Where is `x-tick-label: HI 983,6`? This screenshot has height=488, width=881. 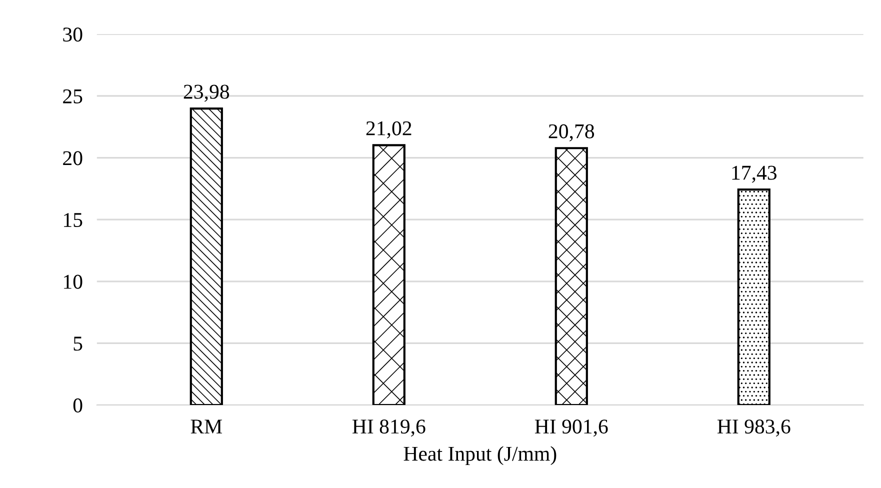 x-tick-label: HI 983,6 is located at coordinates (753, 428).